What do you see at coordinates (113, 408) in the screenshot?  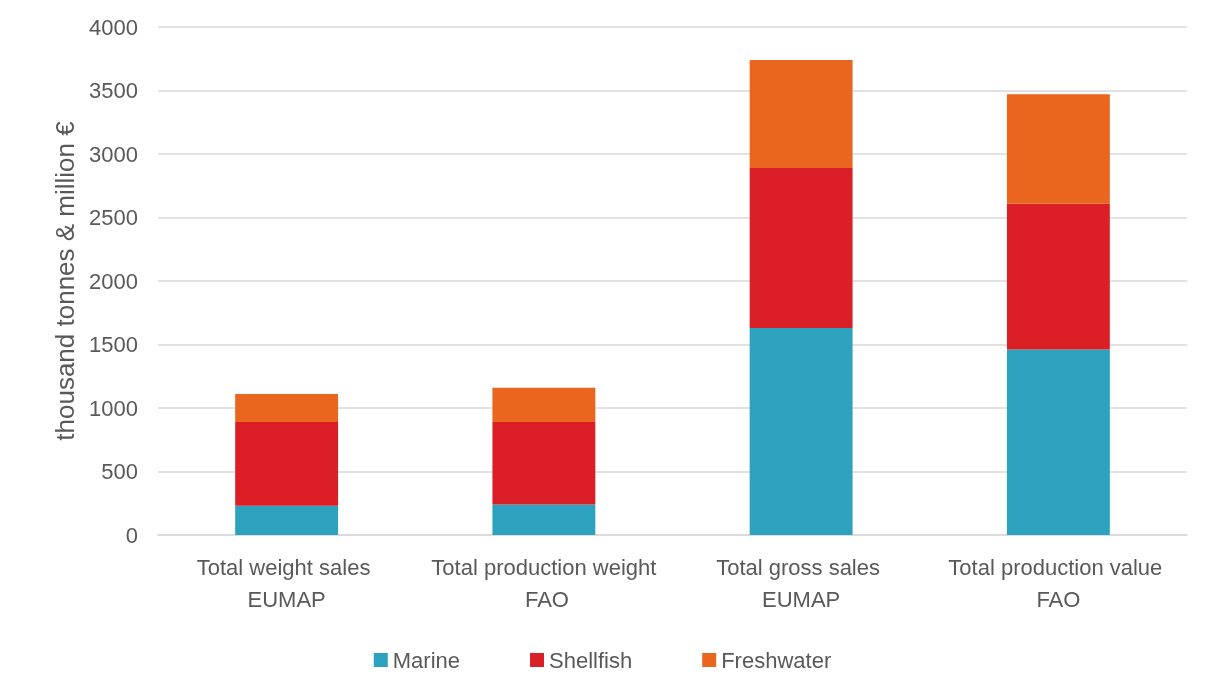 I see `y-tick-label: 1000` at bounding box center [113, 408].